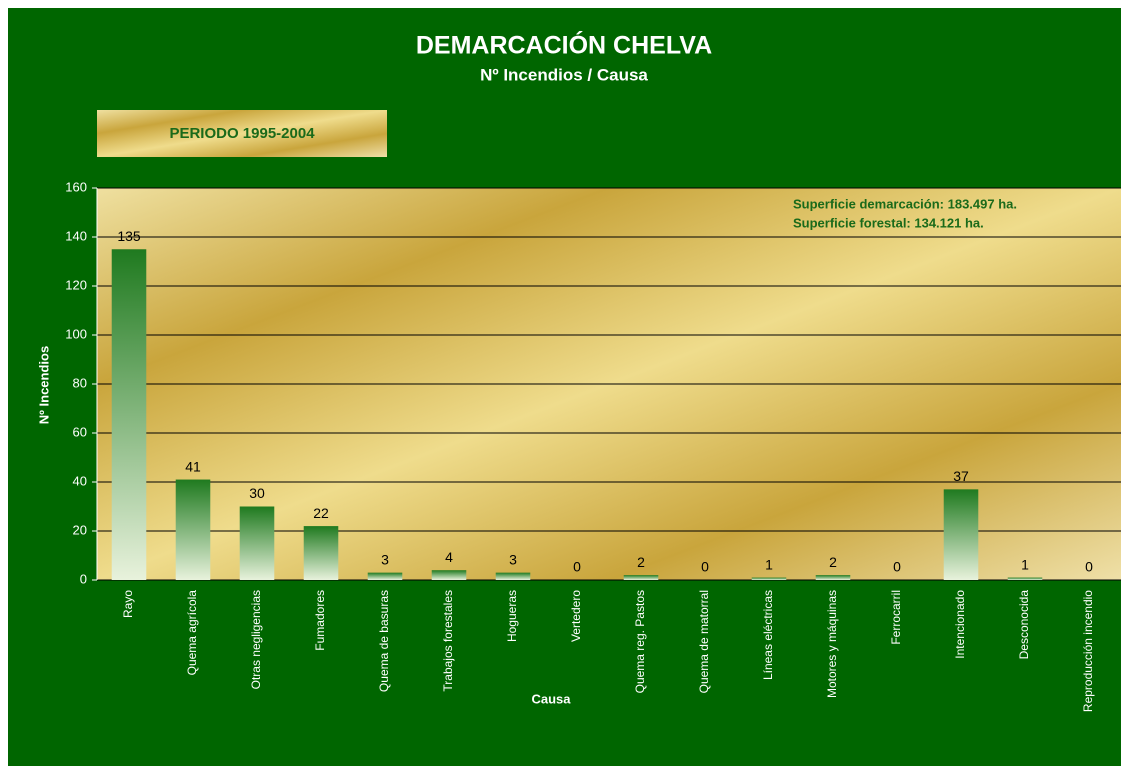  What do you see at coordinates (76, 333) in the screenshot?
I see `y-tick-label: 100` at bounding box center [76, 333].